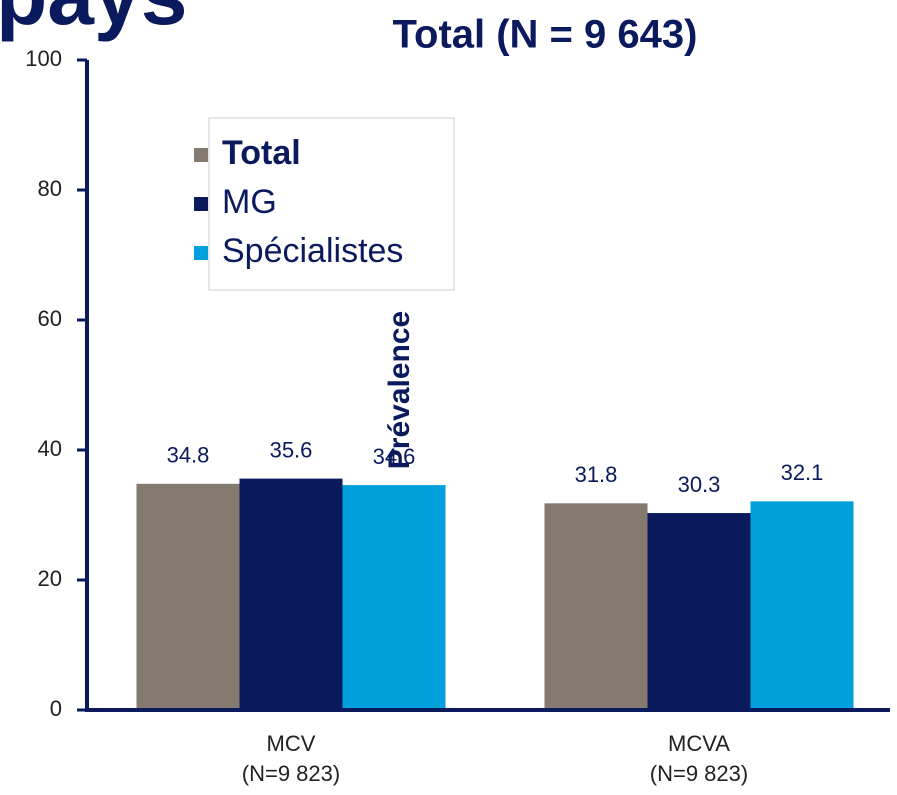 The width and height of the screenshot is (897, 795). Describe the element at coordinates (291, 743) in the screenshot. I see `x-tick-label: MCV` at that location.